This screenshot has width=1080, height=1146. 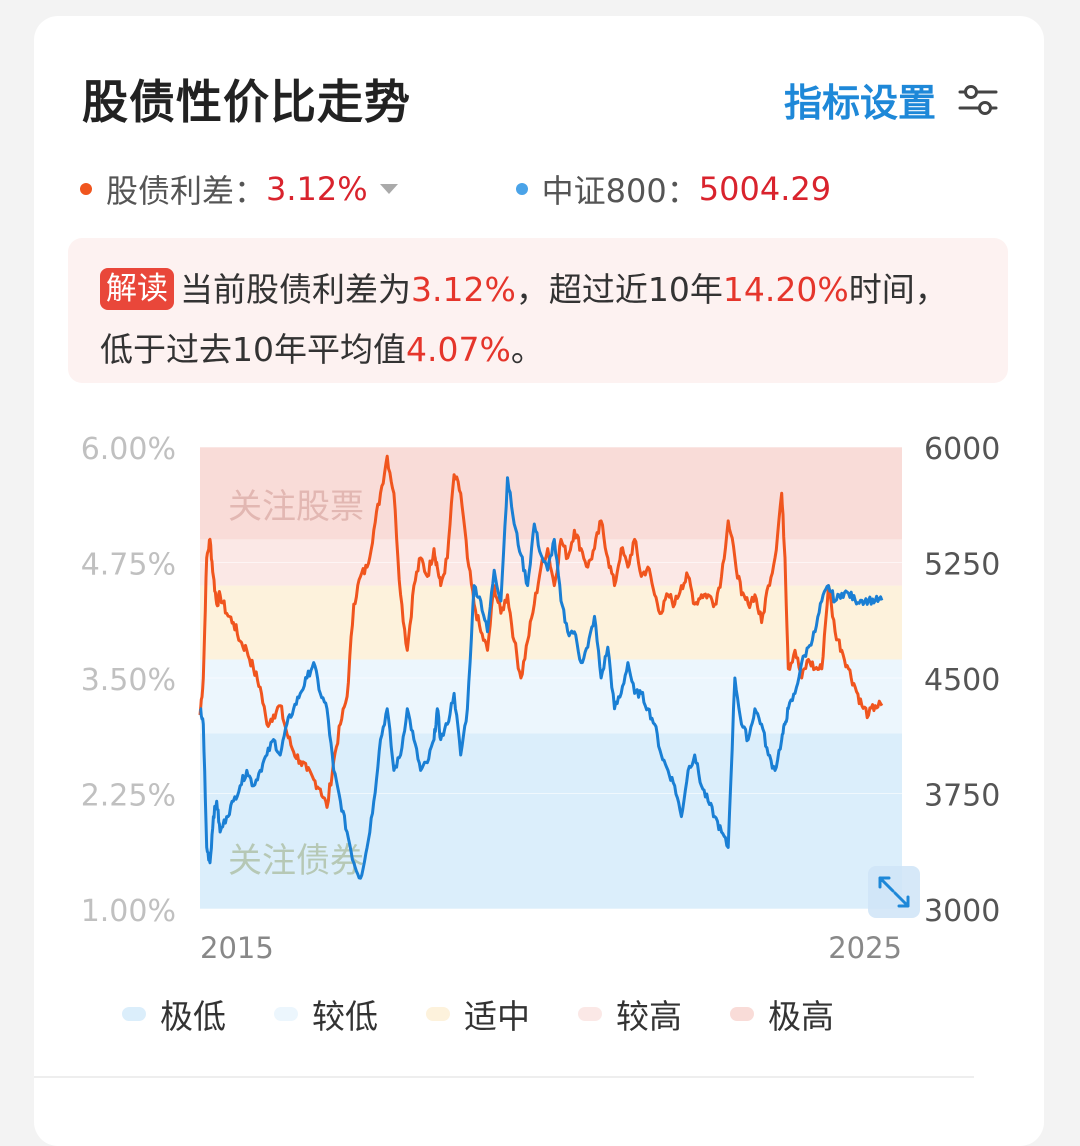 What do you see at coordinates (962, 565) in the screenshot?
I see `y-right-tick-label: 5250` at bounding box center [962, 565].